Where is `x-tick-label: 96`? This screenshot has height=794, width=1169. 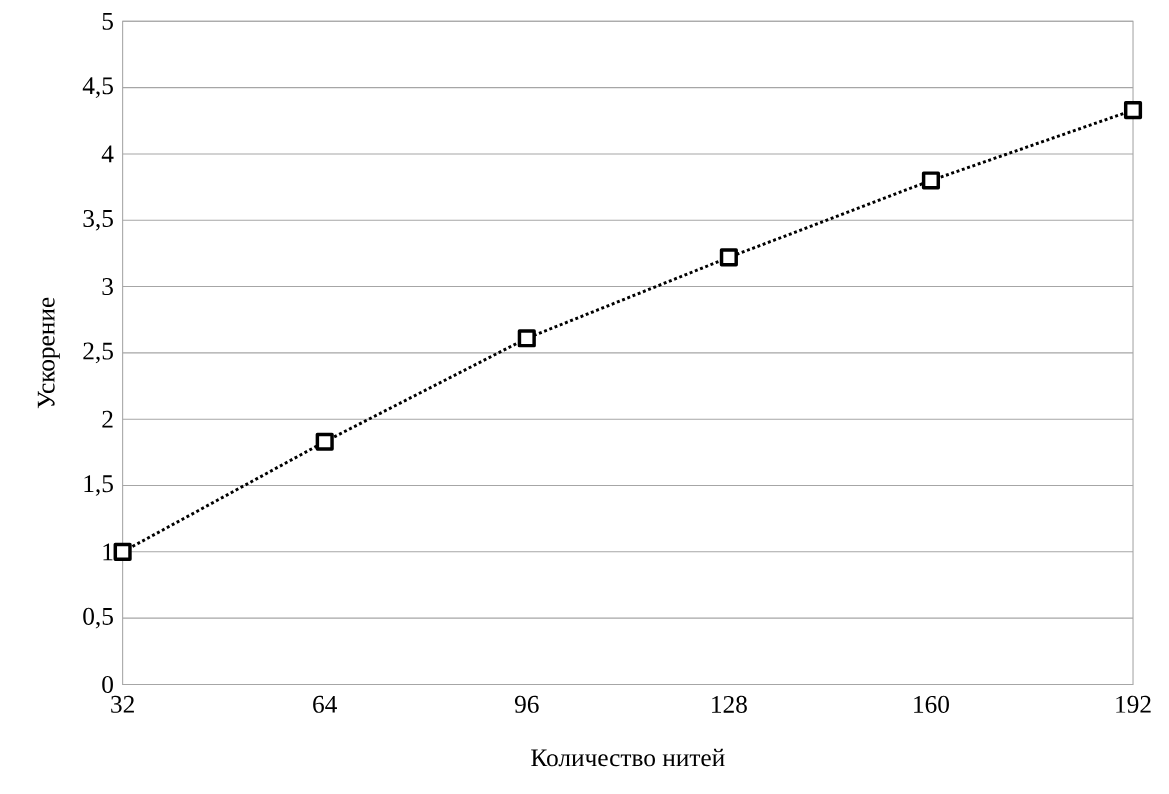
x-tick-label: 96 is located at coordinates (526, 704).